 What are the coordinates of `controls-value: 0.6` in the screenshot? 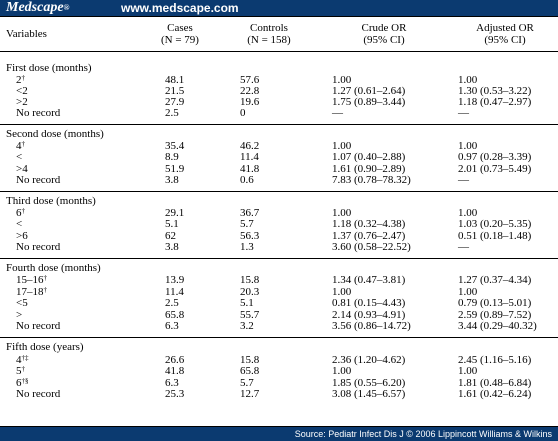 It's located at (247, 180).